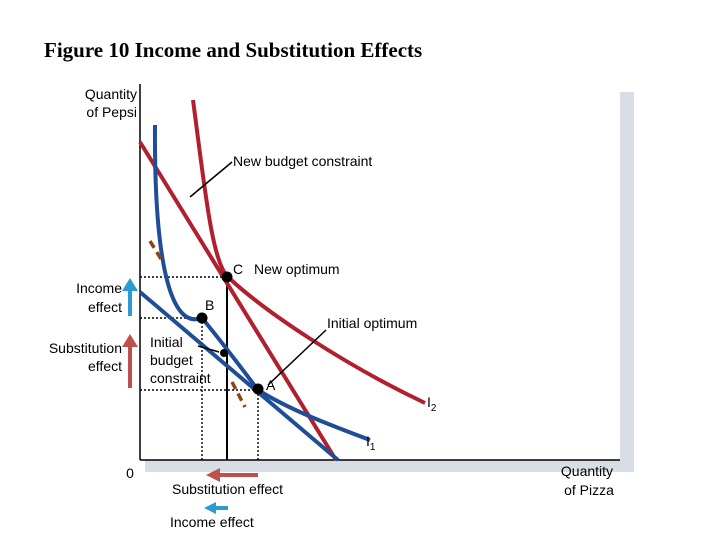 The height and width of the screenshot is (540, 720). I want to click on initial-optimum-label: Initial optimum, so click(372, 323).